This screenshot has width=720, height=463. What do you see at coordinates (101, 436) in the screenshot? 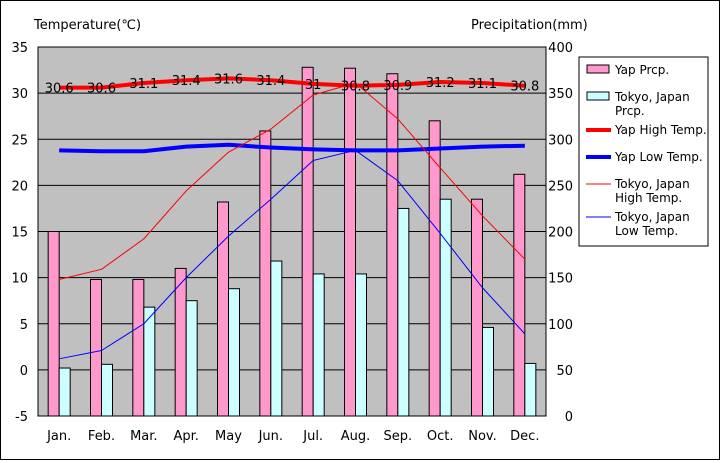
I see `x-tick-label: Feb.` at bounding box center [101, 436].